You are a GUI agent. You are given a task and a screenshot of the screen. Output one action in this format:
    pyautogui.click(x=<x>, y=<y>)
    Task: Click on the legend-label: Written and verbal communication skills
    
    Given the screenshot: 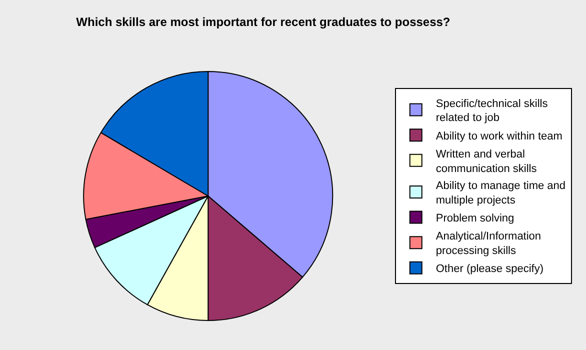 What is the action you would take?
    pyautogui.click(x=487, y=161)
    